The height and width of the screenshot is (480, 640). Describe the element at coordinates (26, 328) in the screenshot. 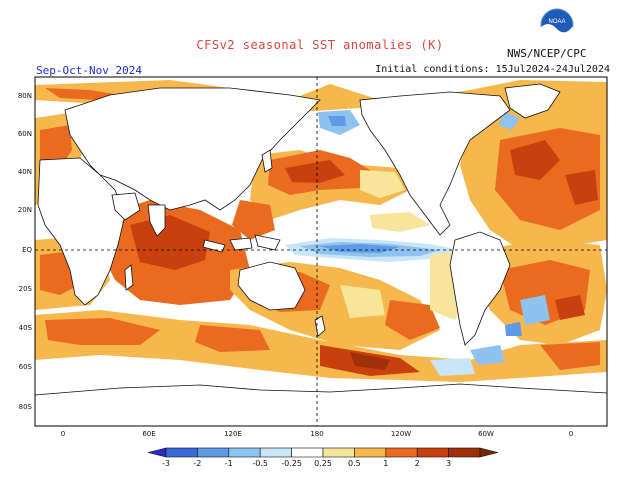

I see `lat-label: 40S` at that location.